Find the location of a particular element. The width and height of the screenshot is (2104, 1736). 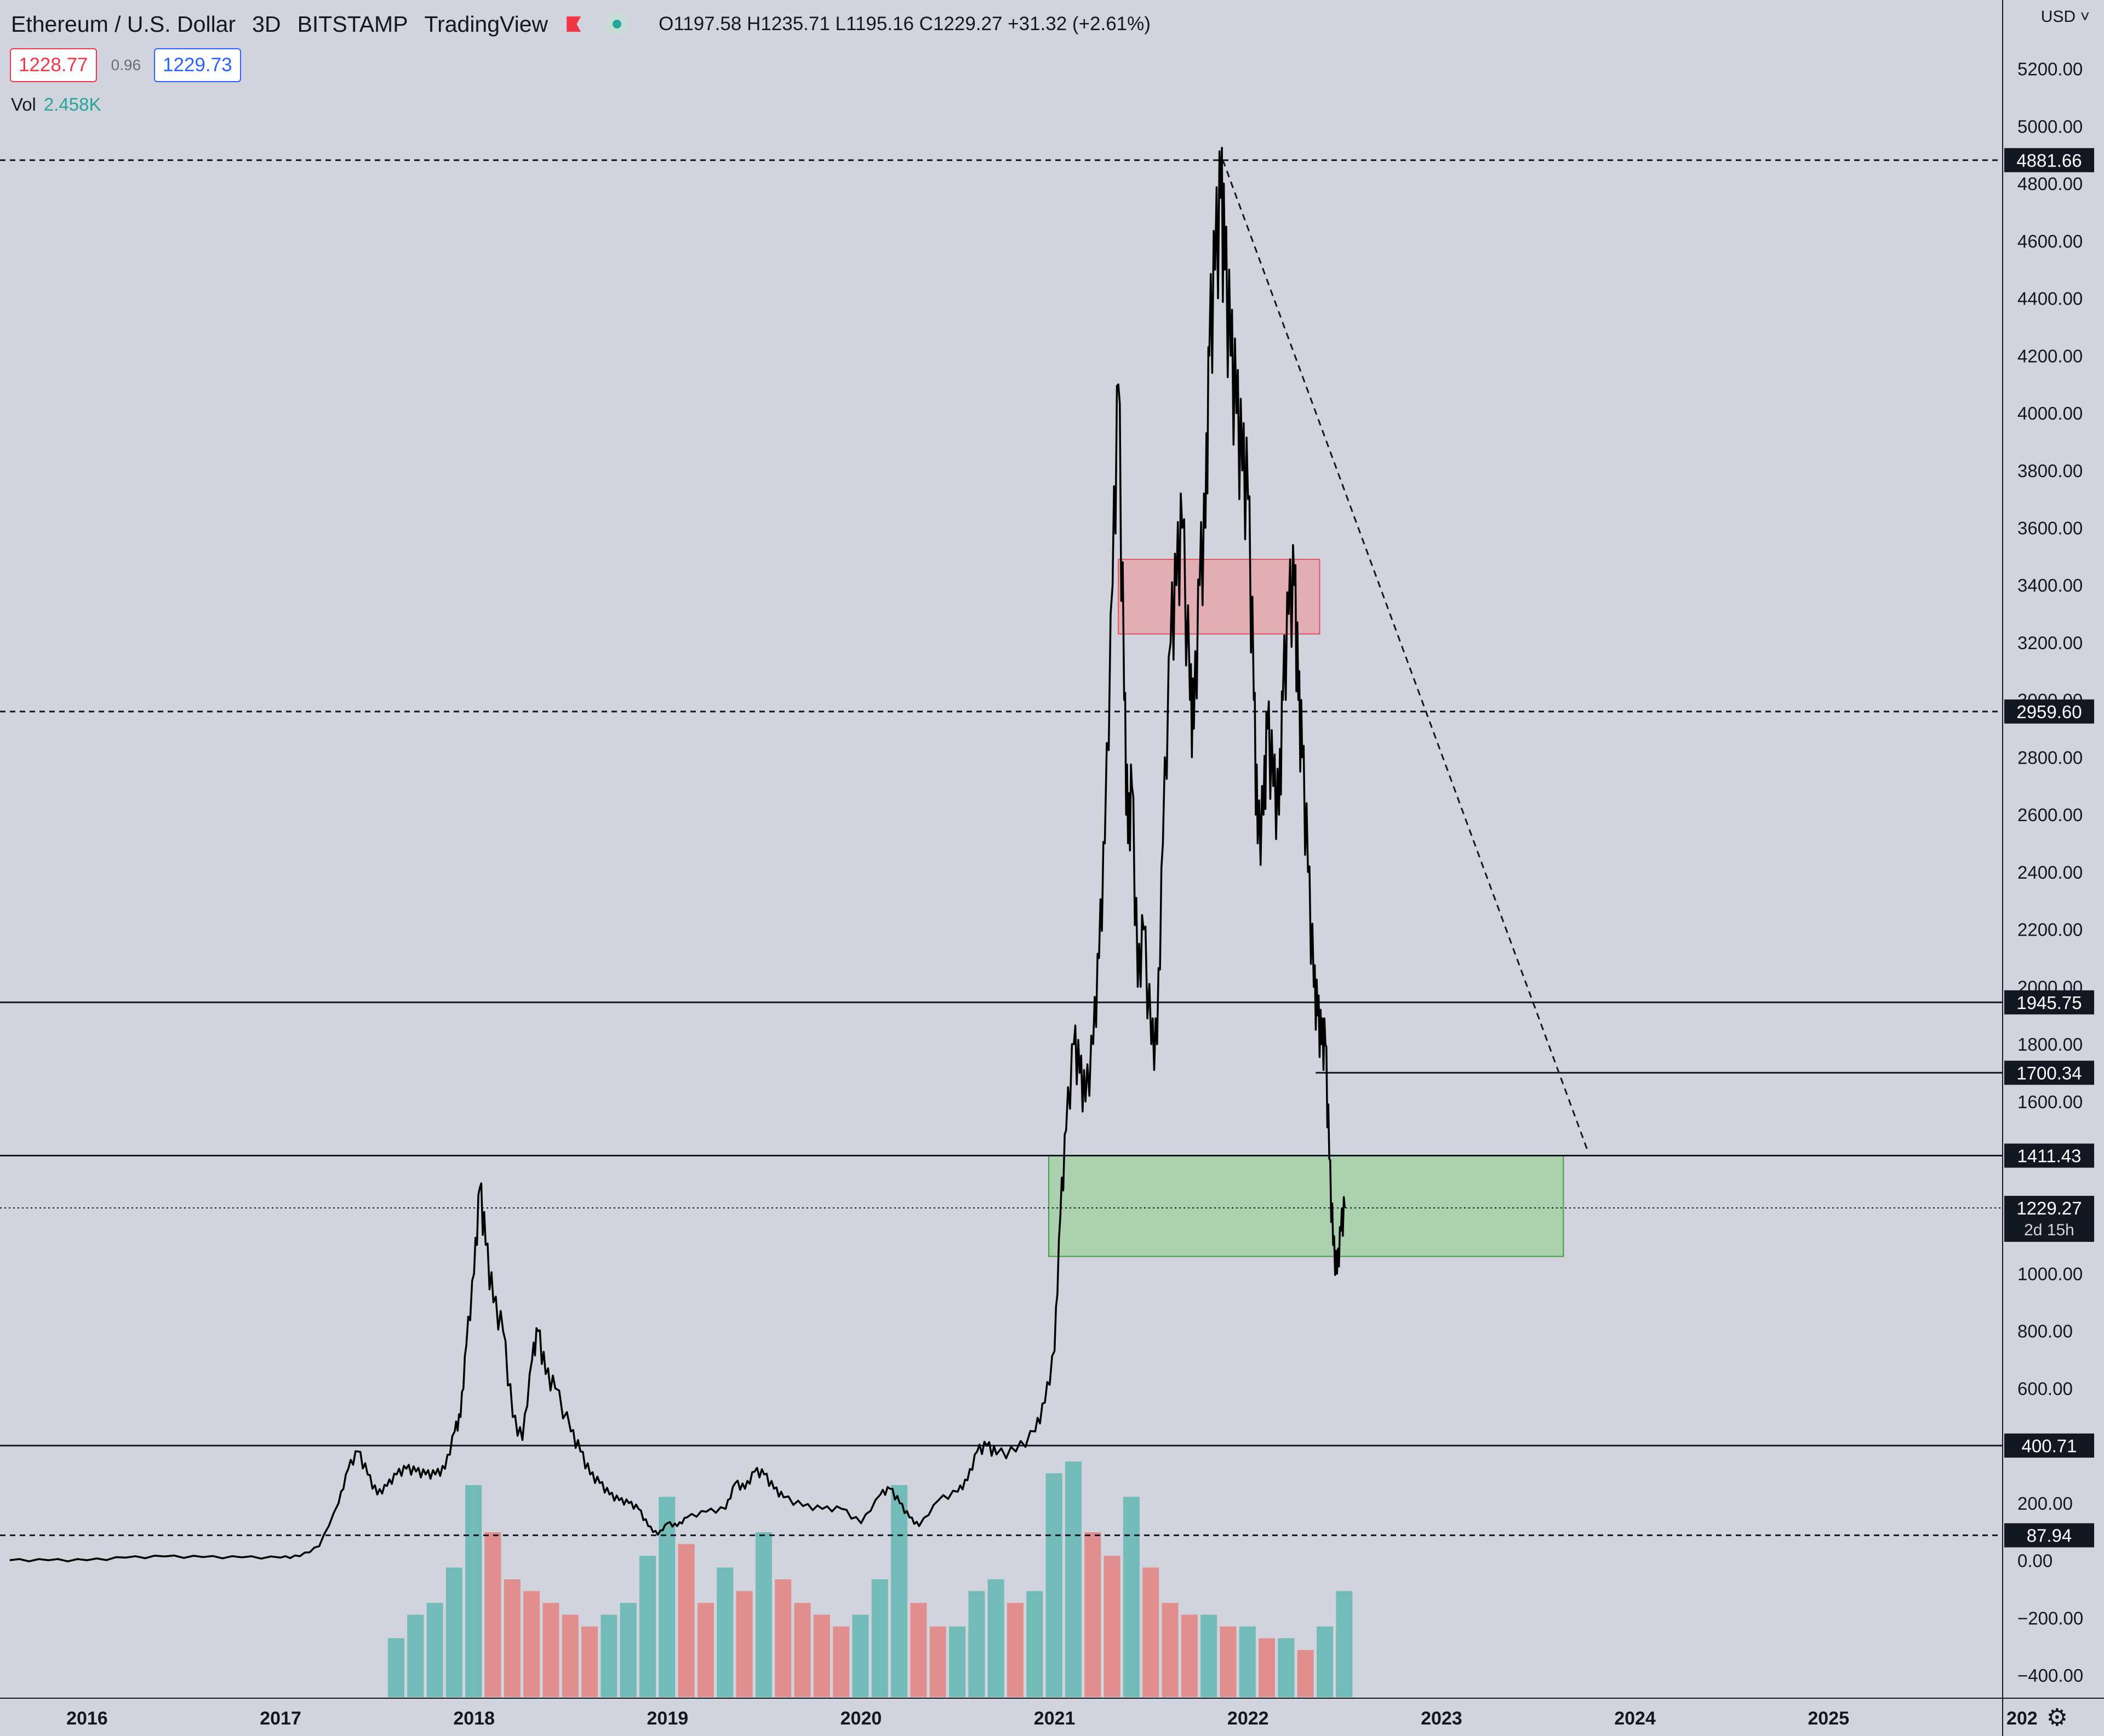

flag-icon is located at coordinates (574, 24).